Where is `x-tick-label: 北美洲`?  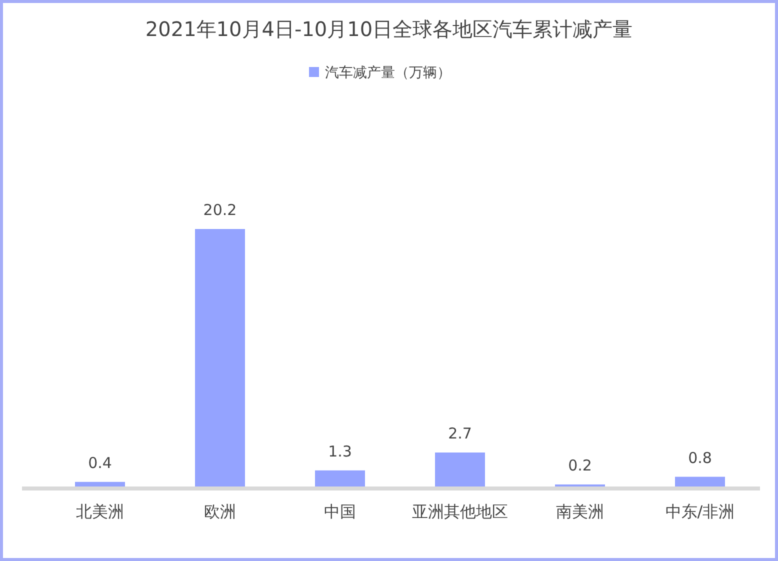 x-tick-label: 北美洲 is located at coordinates (100, 511).